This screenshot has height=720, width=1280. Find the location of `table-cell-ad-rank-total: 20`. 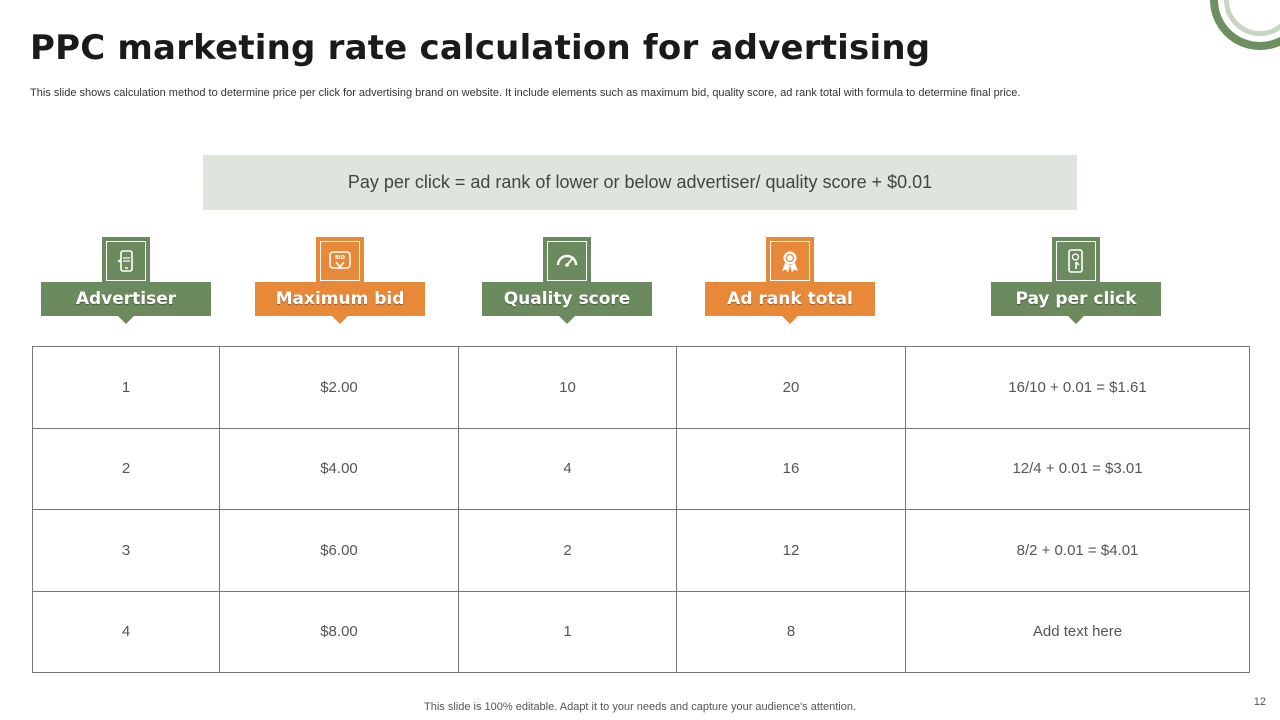

table-cell-ad-rank-total: 20 is located at coordinates (791, 387).